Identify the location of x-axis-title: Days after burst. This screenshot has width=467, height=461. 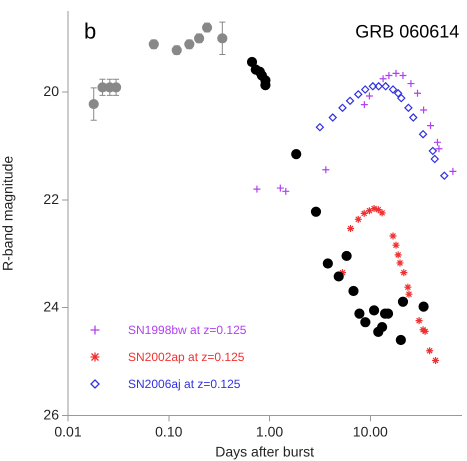
(264, 451).